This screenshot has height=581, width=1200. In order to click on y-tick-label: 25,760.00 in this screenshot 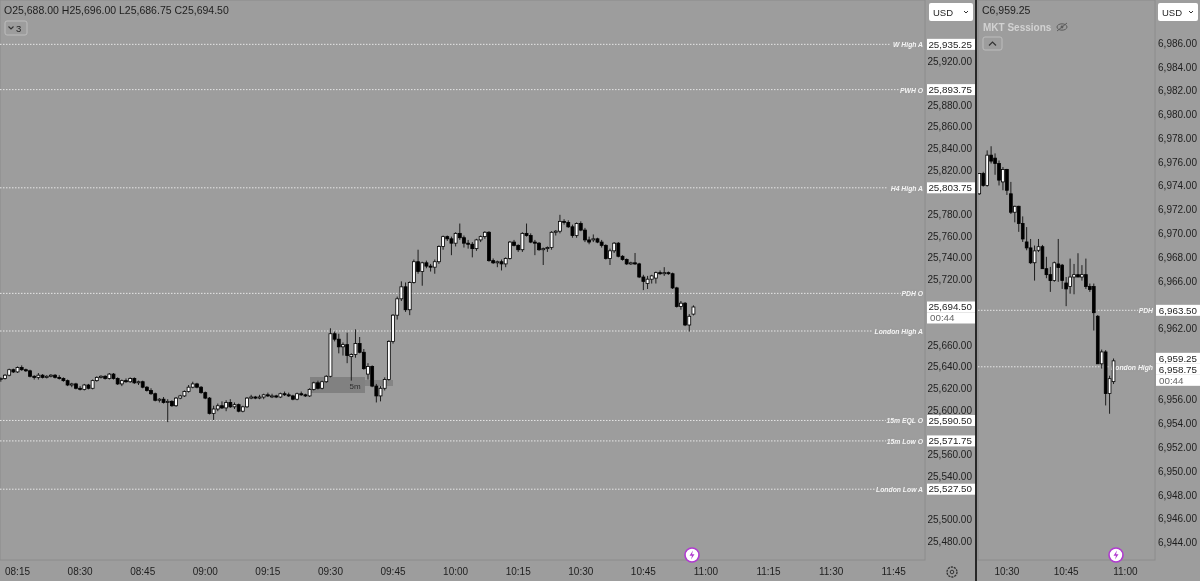, I will do `click(950, 236)`.